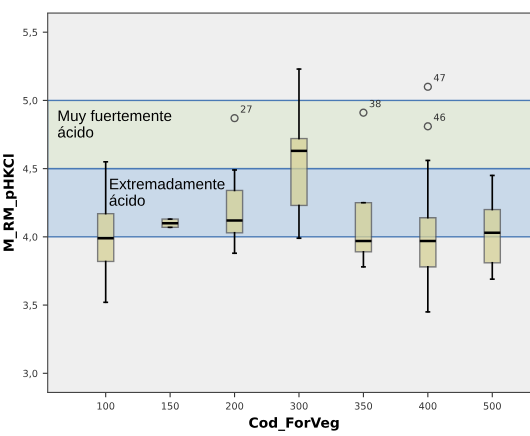 The height and width of the screenshot is (436, 530). I want to click on y-tick-label: 4,0, so click(30, 237).